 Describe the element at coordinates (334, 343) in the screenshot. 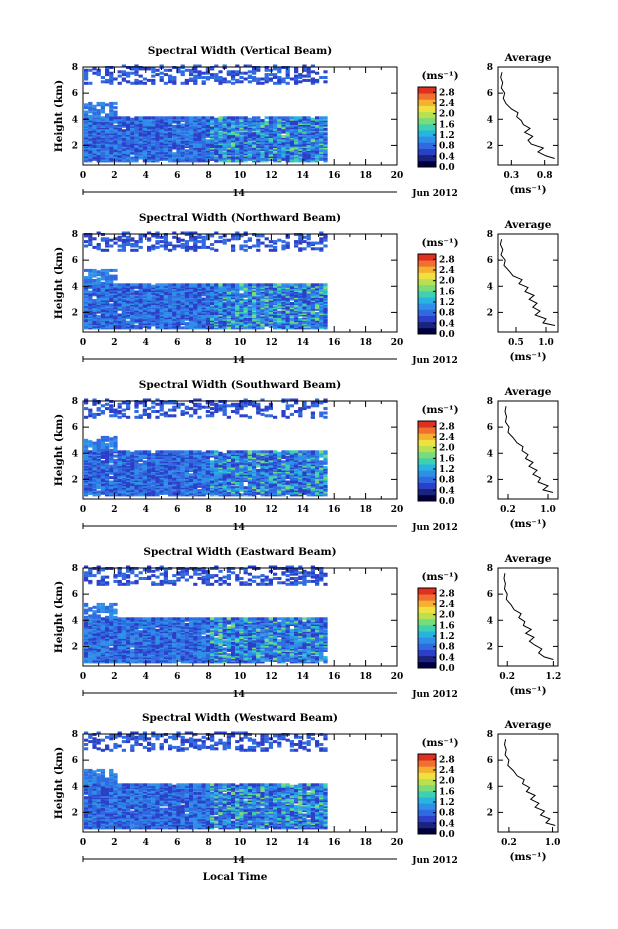

I see `x-tick-label: 16` at that location.